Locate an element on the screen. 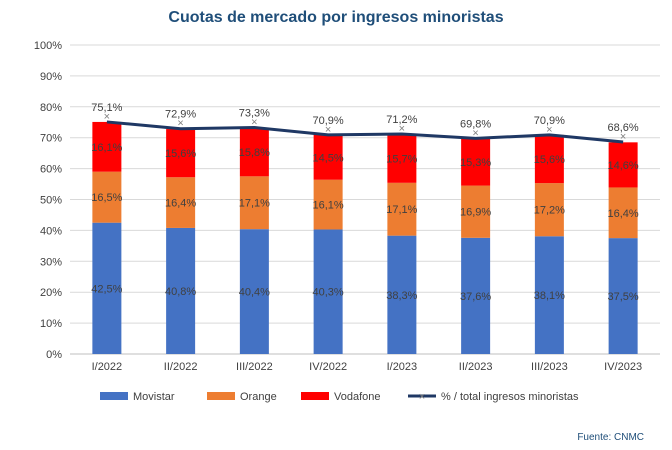 This screenshot has height=450, width=672. data-label: 15,3% is located at coordinates (475, 163).